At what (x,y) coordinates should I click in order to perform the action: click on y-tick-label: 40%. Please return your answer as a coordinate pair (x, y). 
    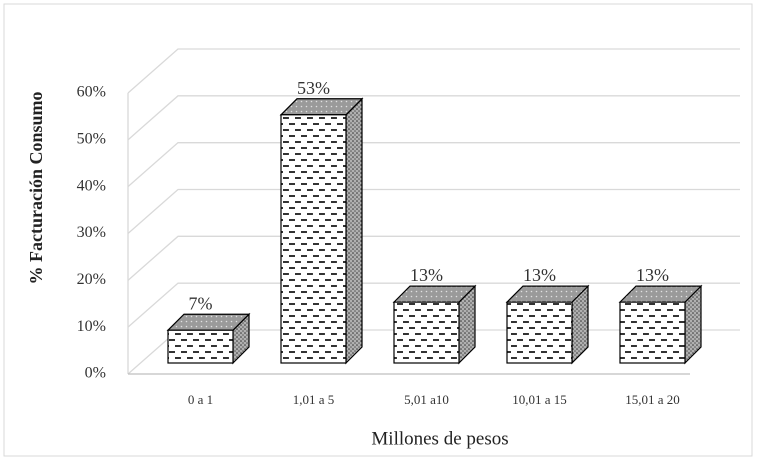
    Looking at the image, I should click on (91, 185).